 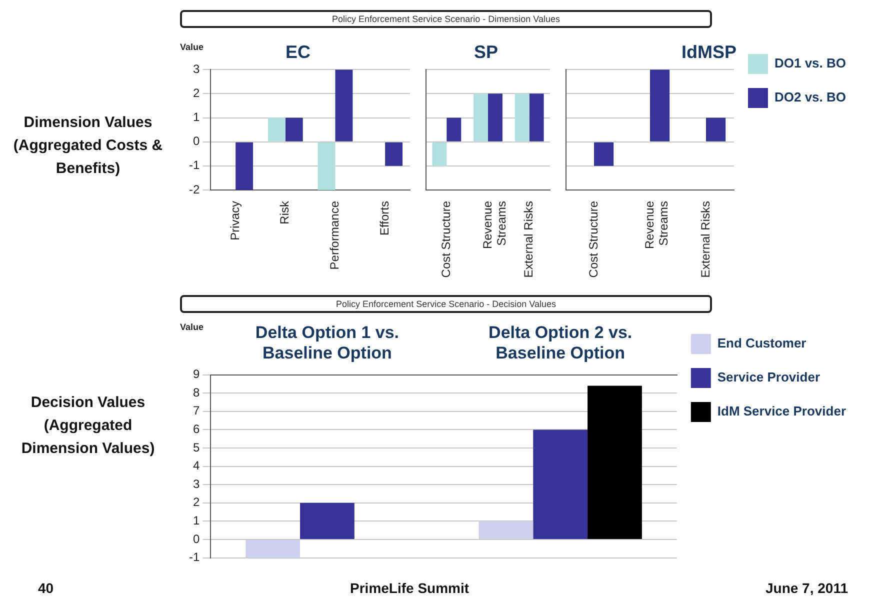 I want to click on legend-label: End Customer, so click(x=761, y=343).